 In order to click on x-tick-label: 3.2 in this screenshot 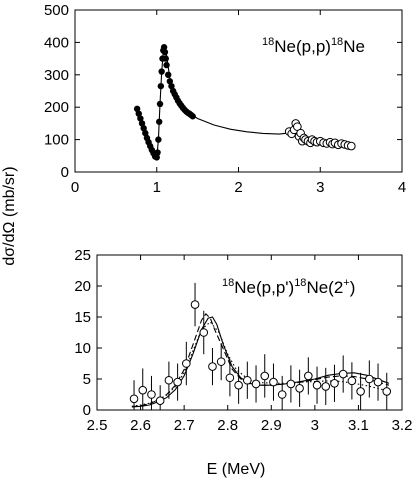, I will do `click(402, 425)`.